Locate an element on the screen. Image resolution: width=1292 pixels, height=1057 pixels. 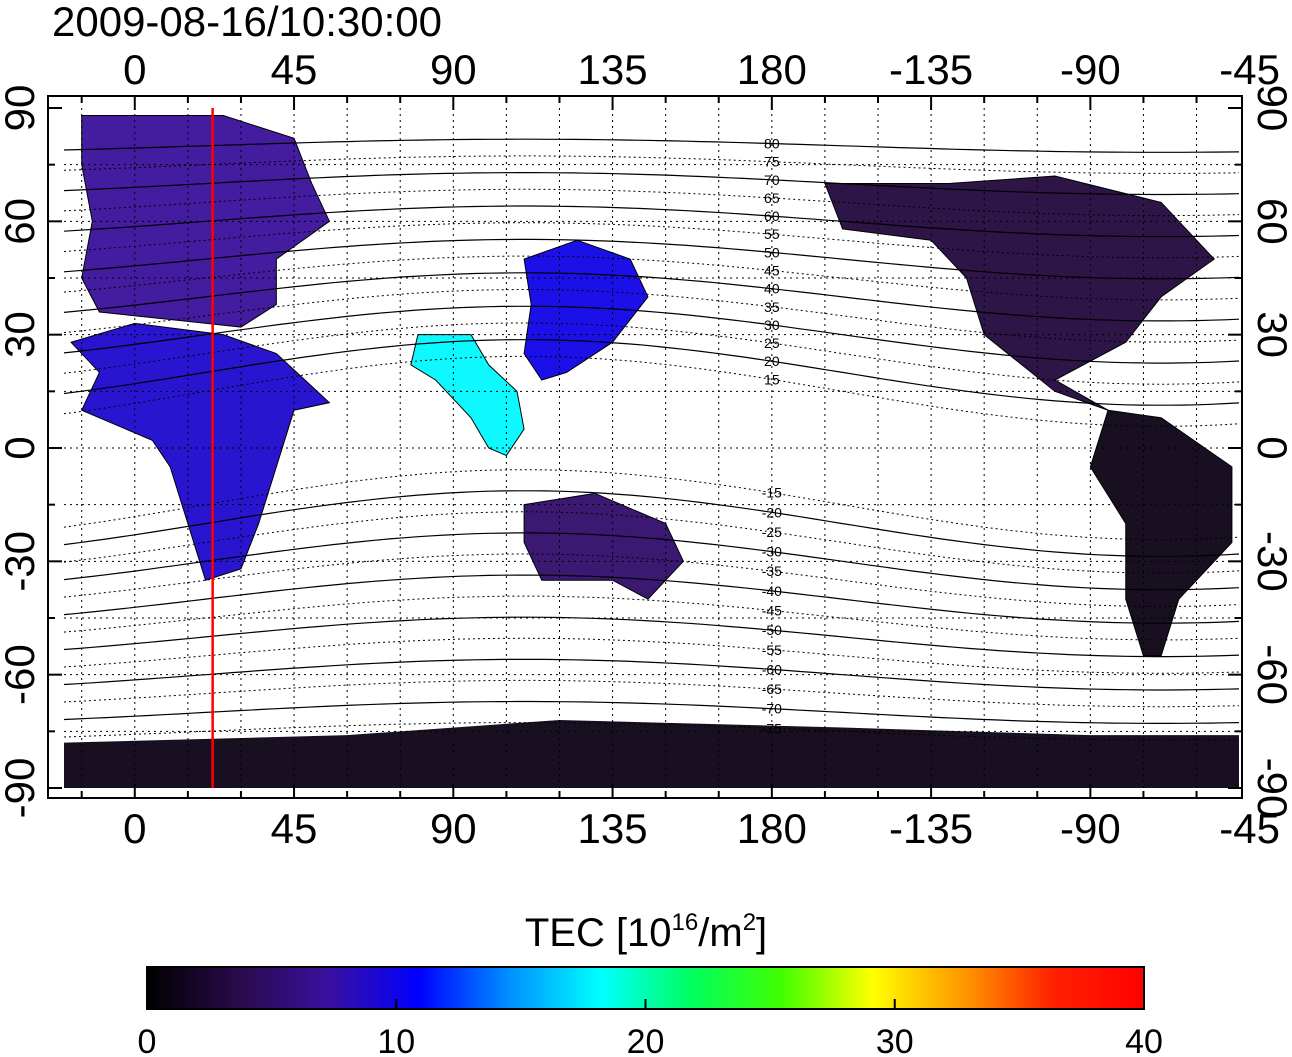
lat-axis-left: 90 60 30 0 -30 -60 -90 is located at coordinates (21, 452).